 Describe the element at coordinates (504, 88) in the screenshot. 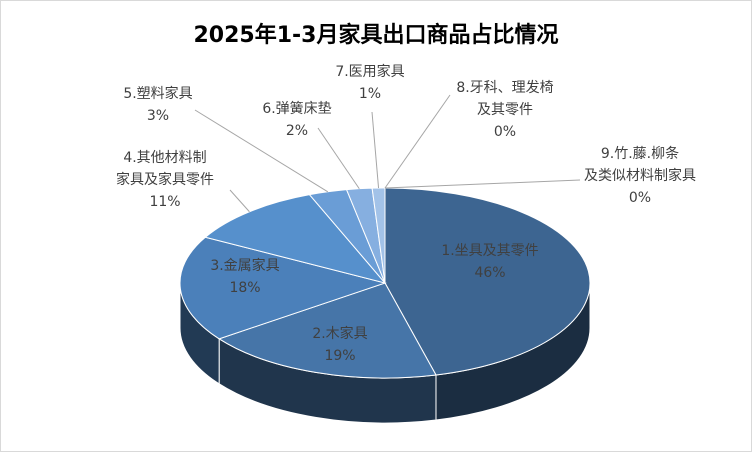

I see `label-line: 8.牙科、理发椅` at that location.